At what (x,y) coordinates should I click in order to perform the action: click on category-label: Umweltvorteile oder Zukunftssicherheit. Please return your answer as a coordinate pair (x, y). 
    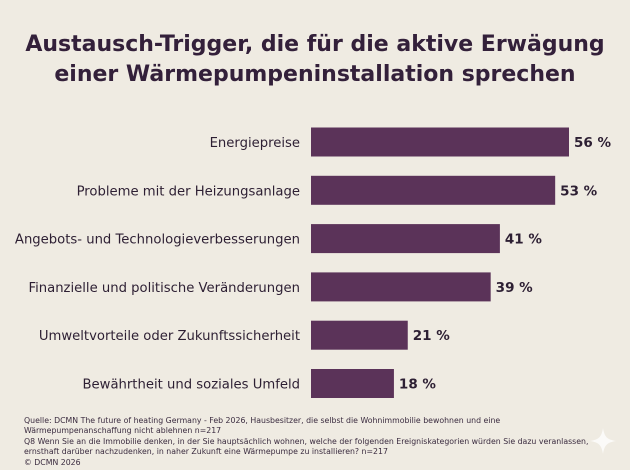
    Looking at the image, I should click on (169, 336).